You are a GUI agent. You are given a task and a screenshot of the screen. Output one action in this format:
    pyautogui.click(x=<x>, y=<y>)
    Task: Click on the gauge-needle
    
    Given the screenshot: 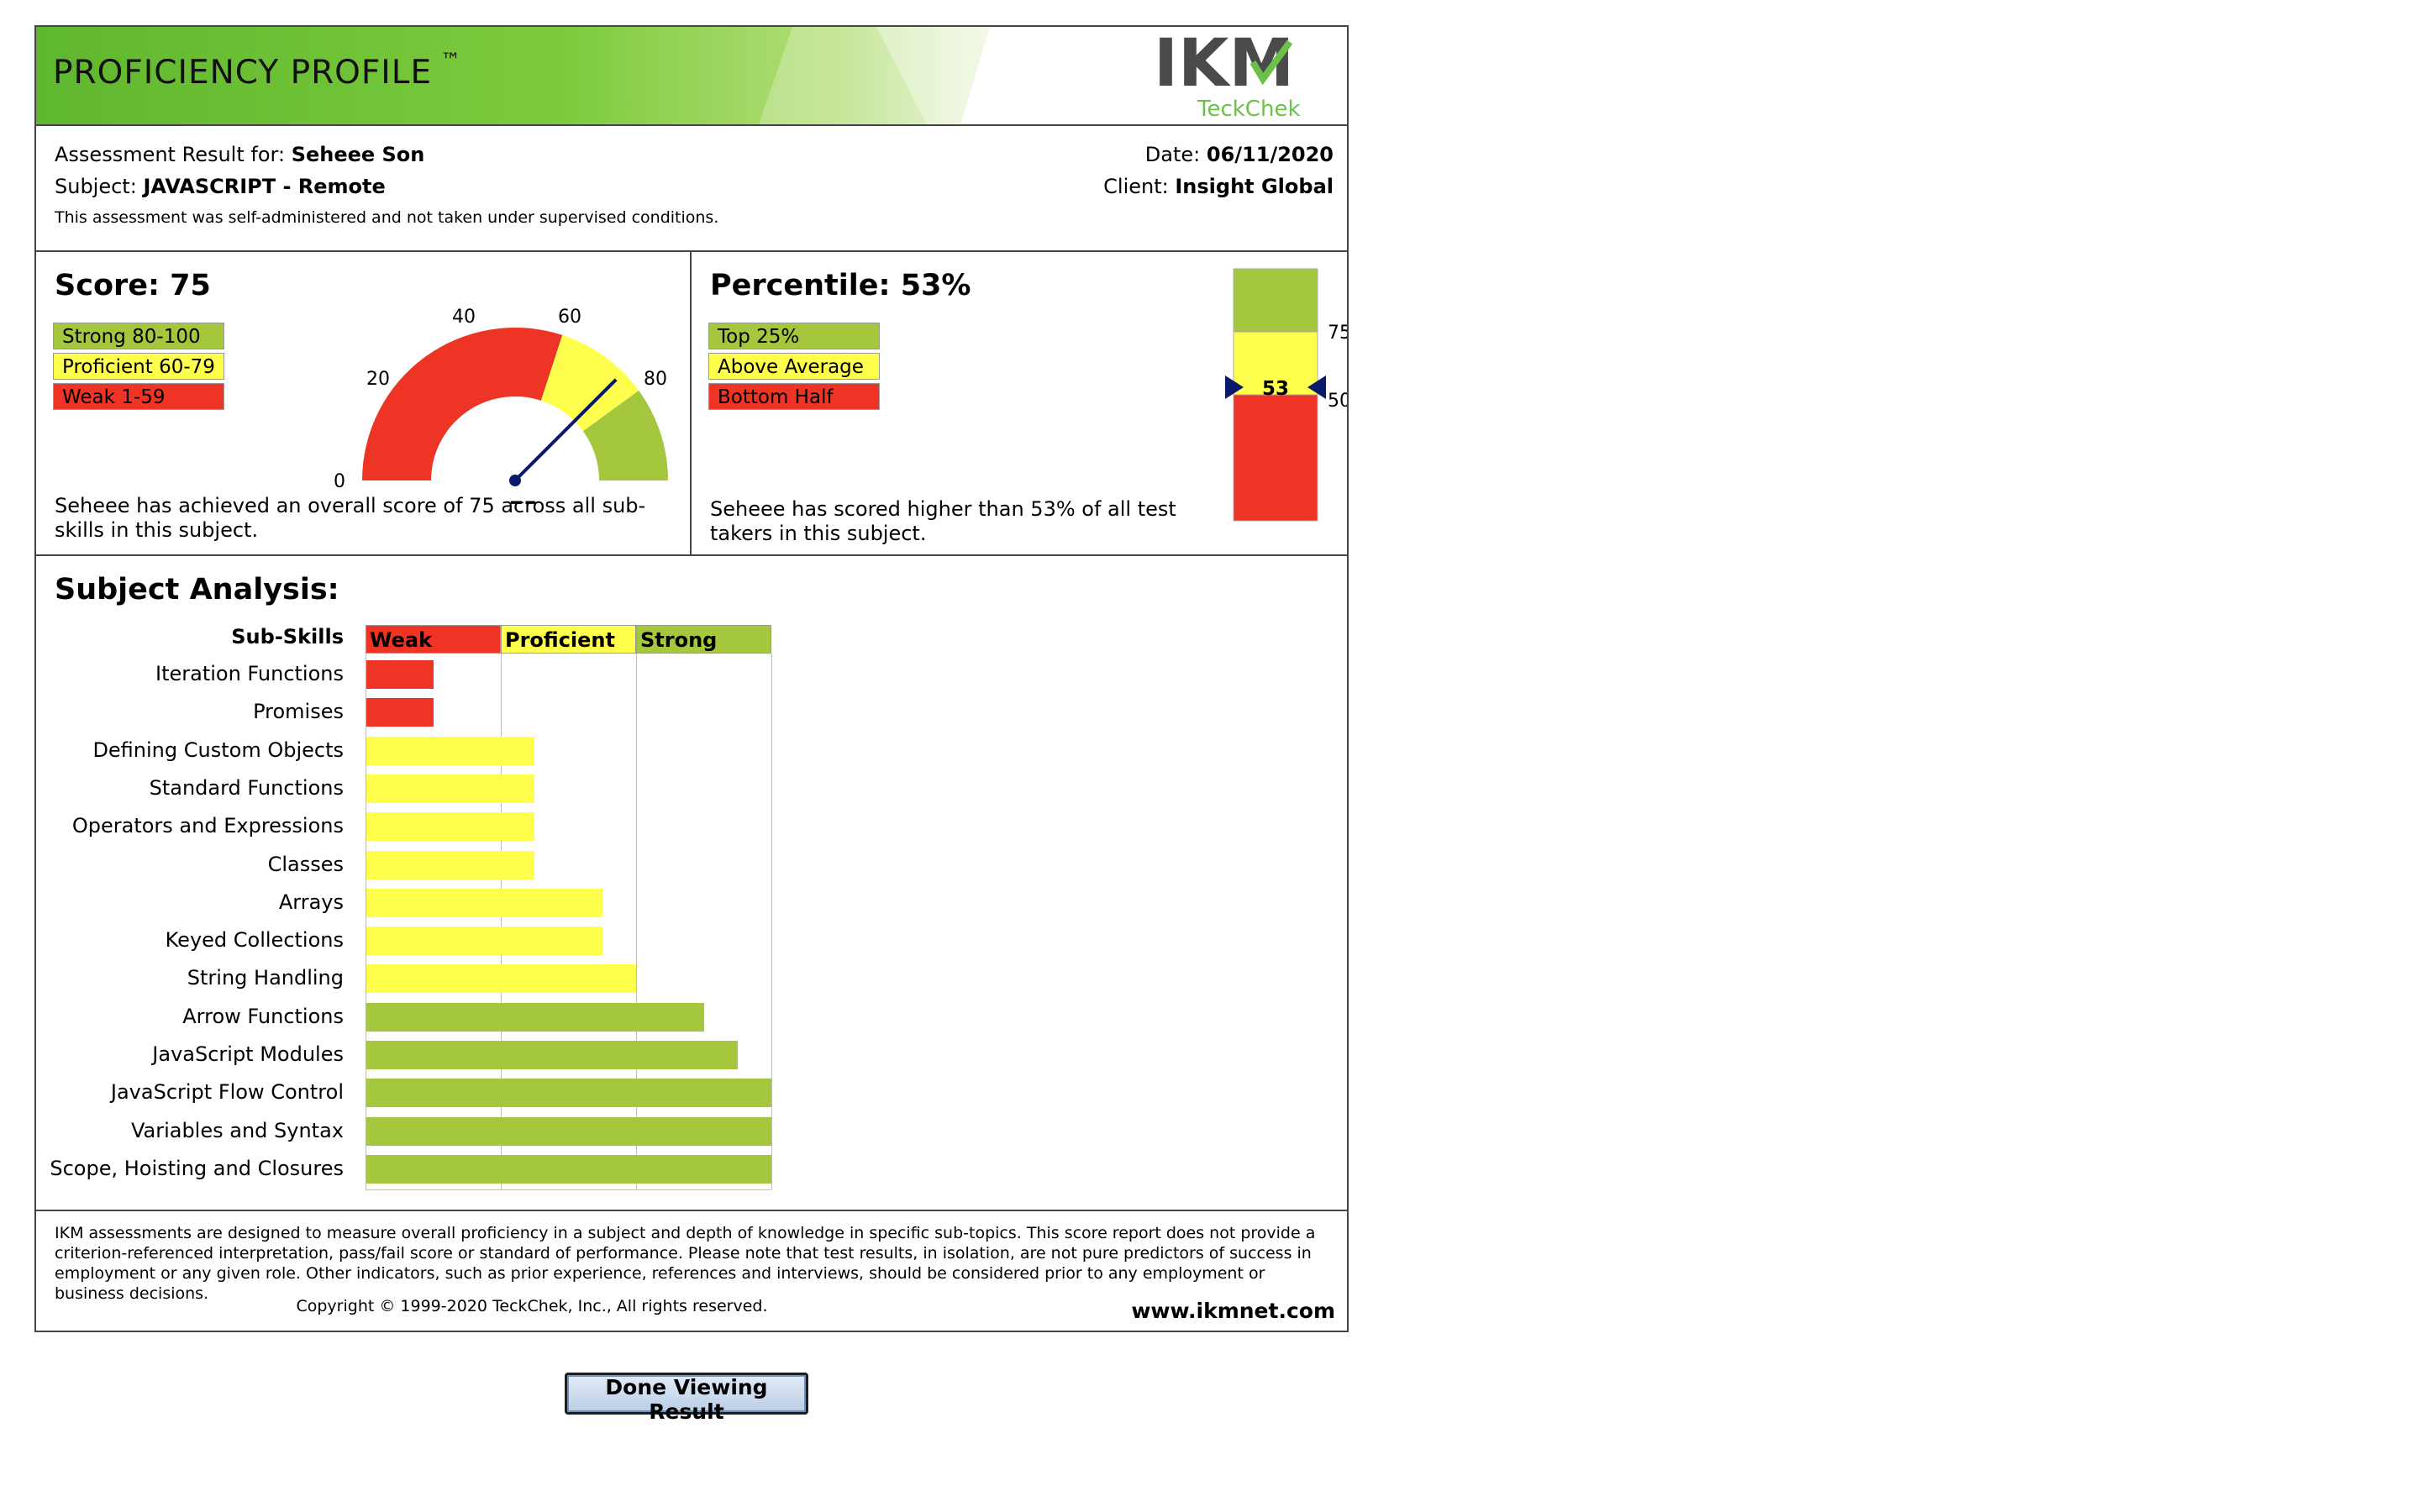 What is the action you would take?
    pyautogui.click(x=566, y=430)
    